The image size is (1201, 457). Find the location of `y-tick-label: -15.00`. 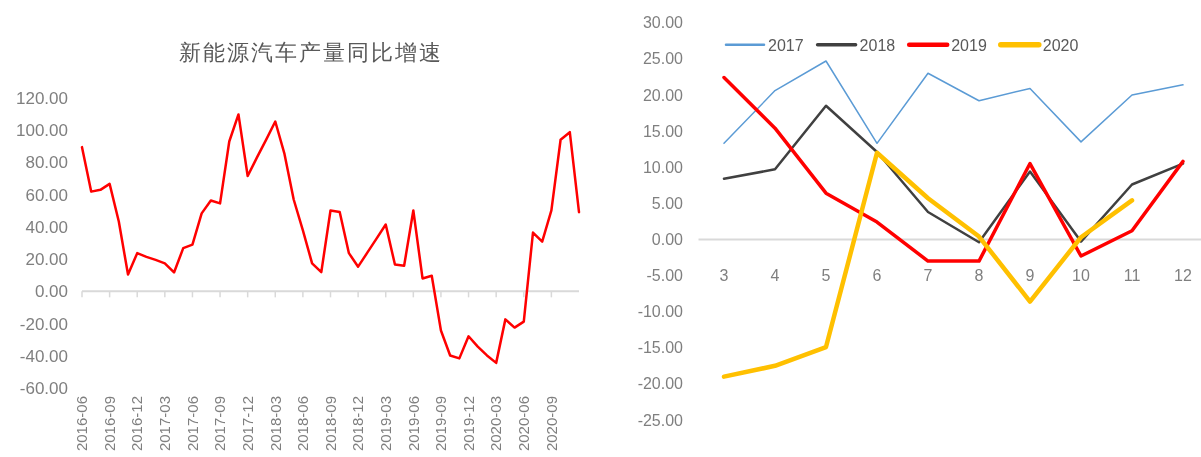

y-tick-label: -15.00 is located at coordinates (660, 348).